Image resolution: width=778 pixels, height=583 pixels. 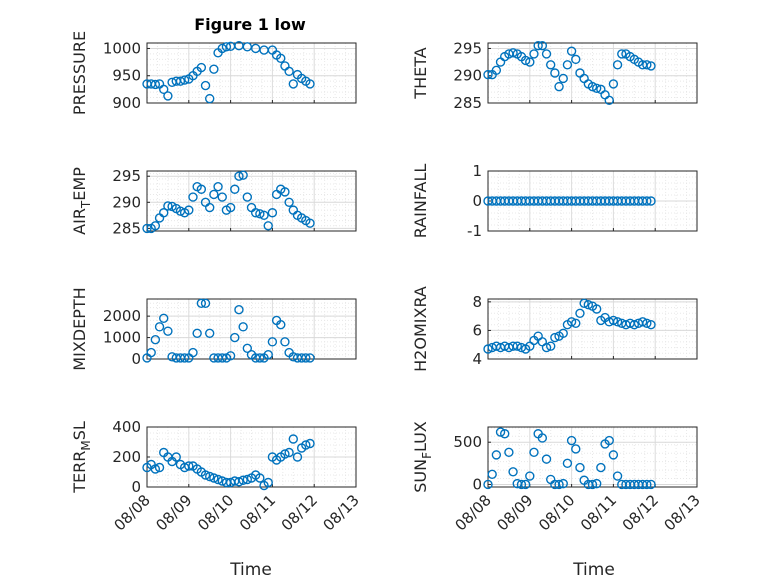 What do you see at coordinates (477, 330) in the screenshot?
I see `y-tick-label: 6` at bounding box center [477, 330].